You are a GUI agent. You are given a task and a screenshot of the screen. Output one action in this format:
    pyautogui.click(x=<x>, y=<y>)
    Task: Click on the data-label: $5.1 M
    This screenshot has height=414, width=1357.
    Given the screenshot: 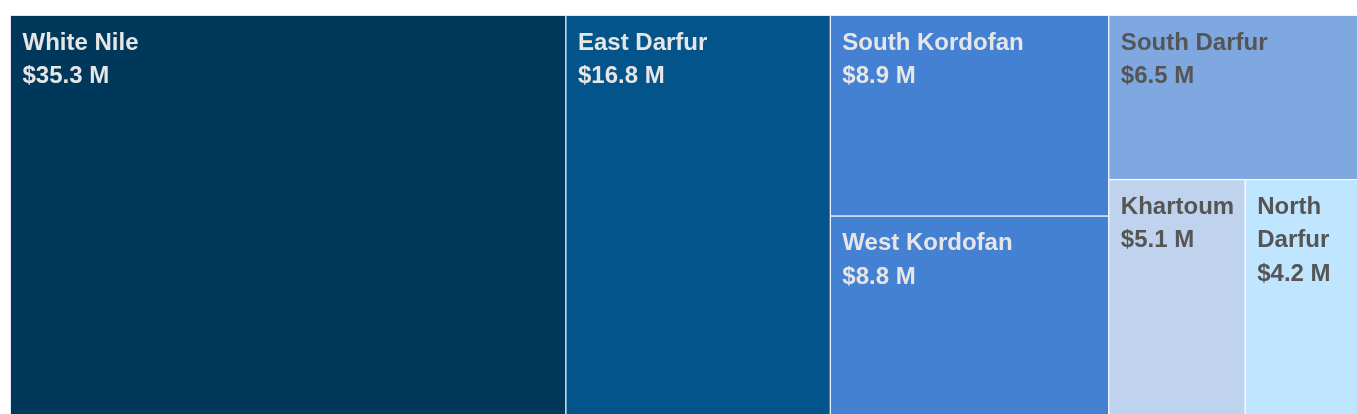 What is the action you would take?
    pyautogui.click(x=1157, y=239)
    